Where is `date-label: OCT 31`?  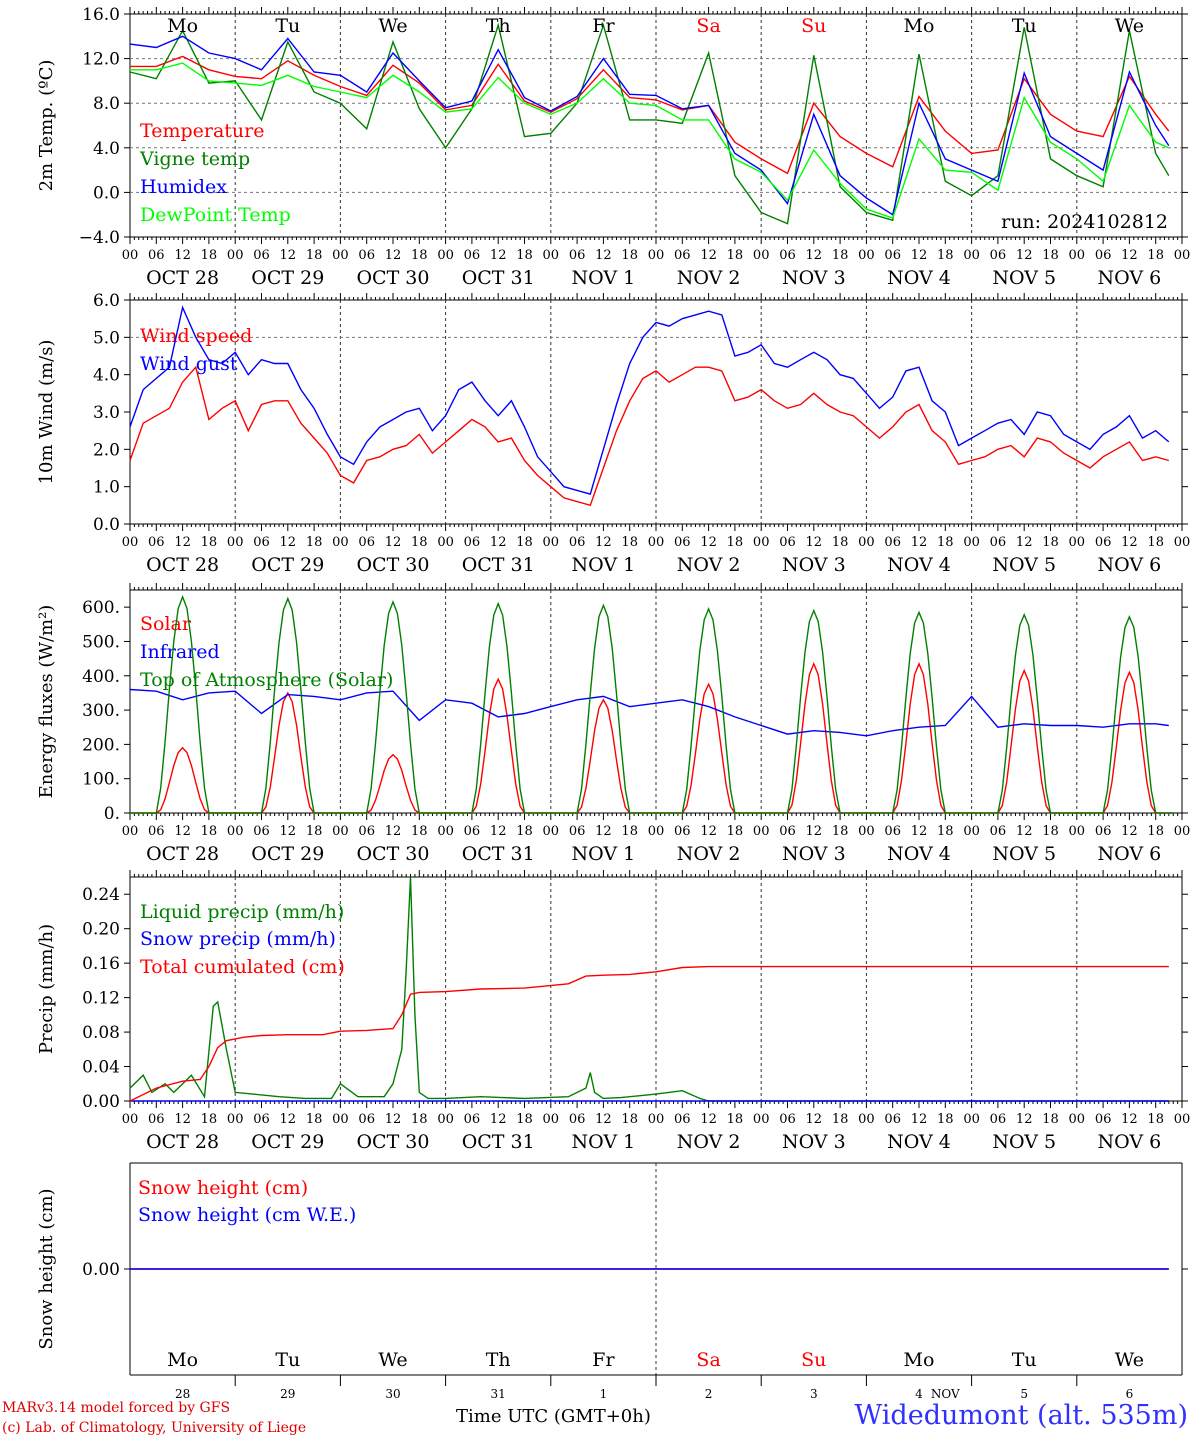
date-label: OCT 31 is located at coordinates (498, 1142).